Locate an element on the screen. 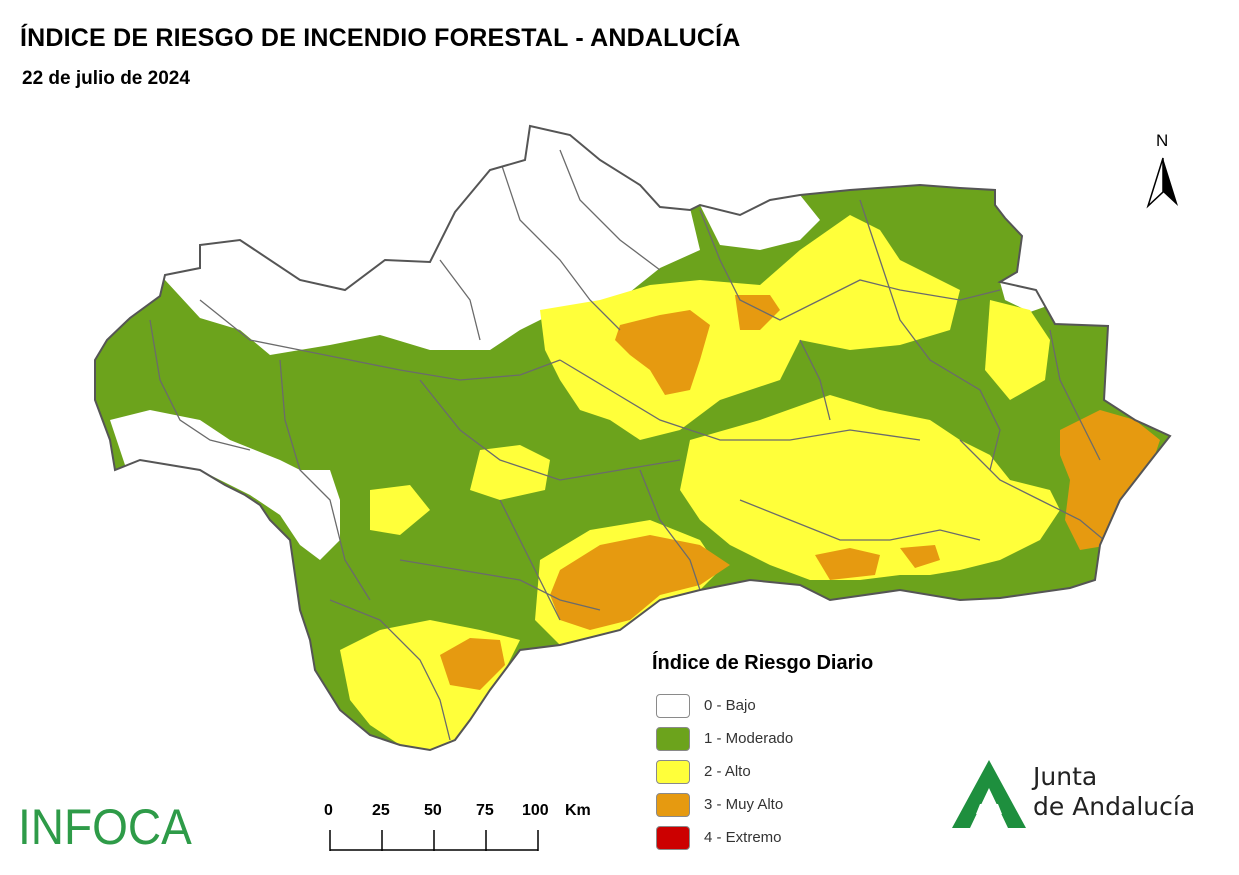  legend-item-bajo: 0 - Bajo is located at coordinates (762, 705).